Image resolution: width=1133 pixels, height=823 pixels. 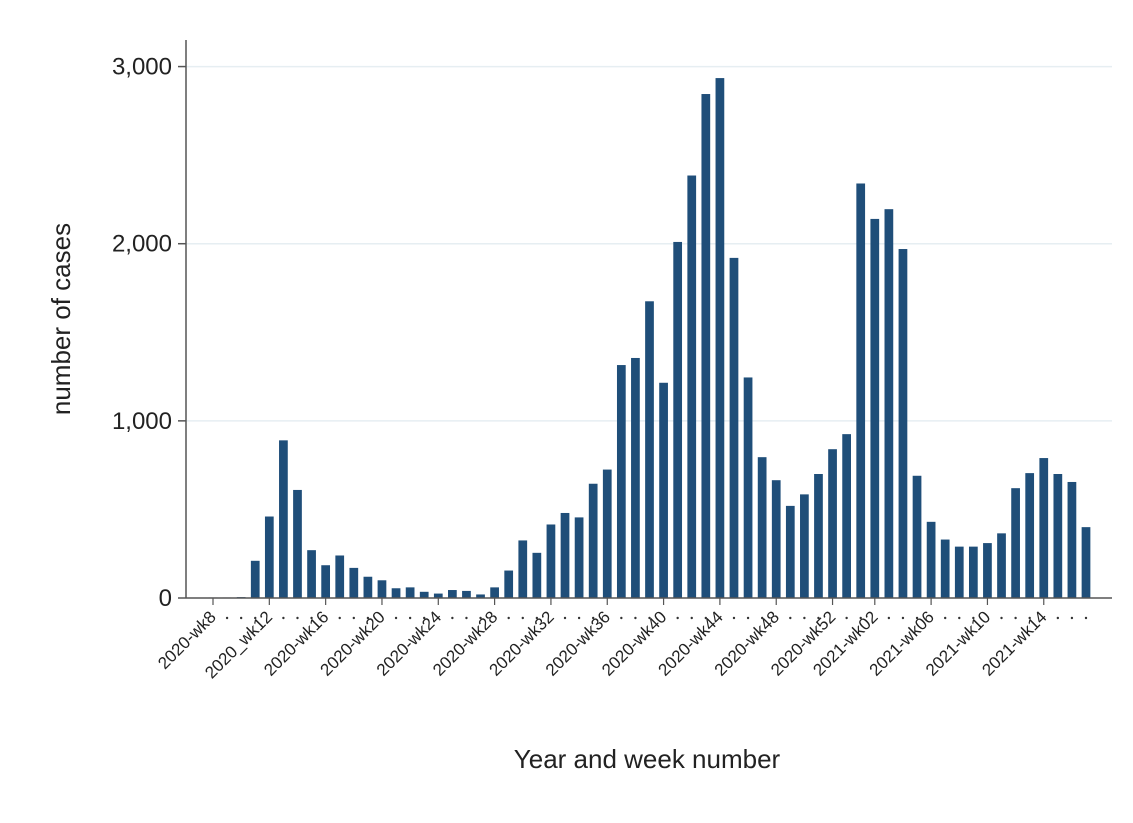 I want to click on y-tick-label-3: 3,000, so click(x=142, y=67).